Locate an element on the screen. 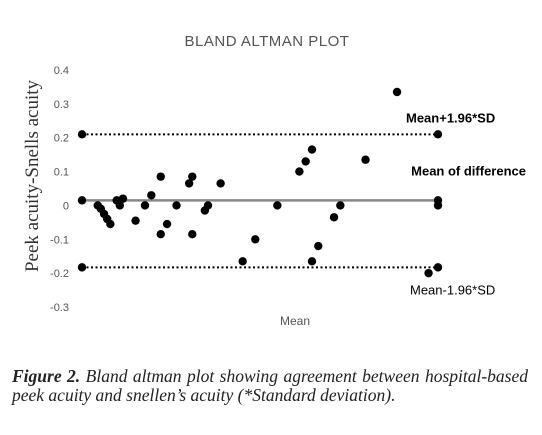 Image resolution: width=542 pixels, height=435 pixels. y-tick-label: -0.1 is located at coordinates (59, 240).